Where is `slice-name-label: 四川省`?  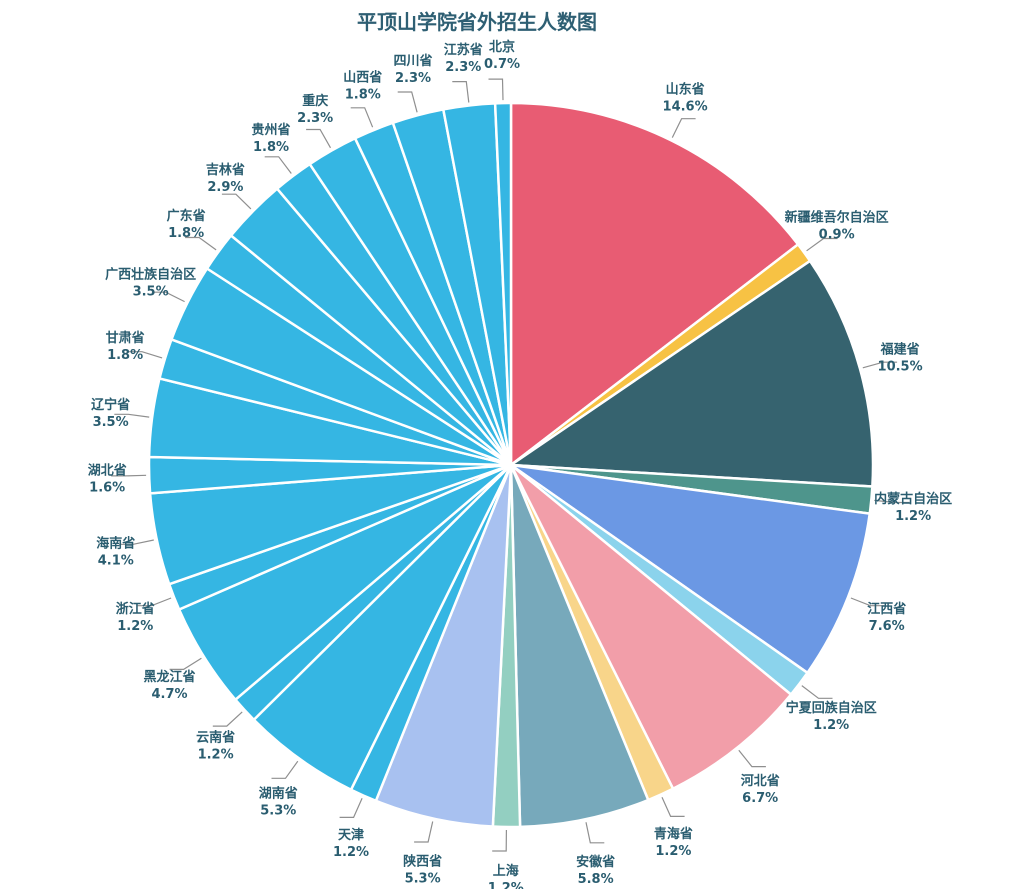 slice-name-label: 四川省 is located at coordinates (412, 61).